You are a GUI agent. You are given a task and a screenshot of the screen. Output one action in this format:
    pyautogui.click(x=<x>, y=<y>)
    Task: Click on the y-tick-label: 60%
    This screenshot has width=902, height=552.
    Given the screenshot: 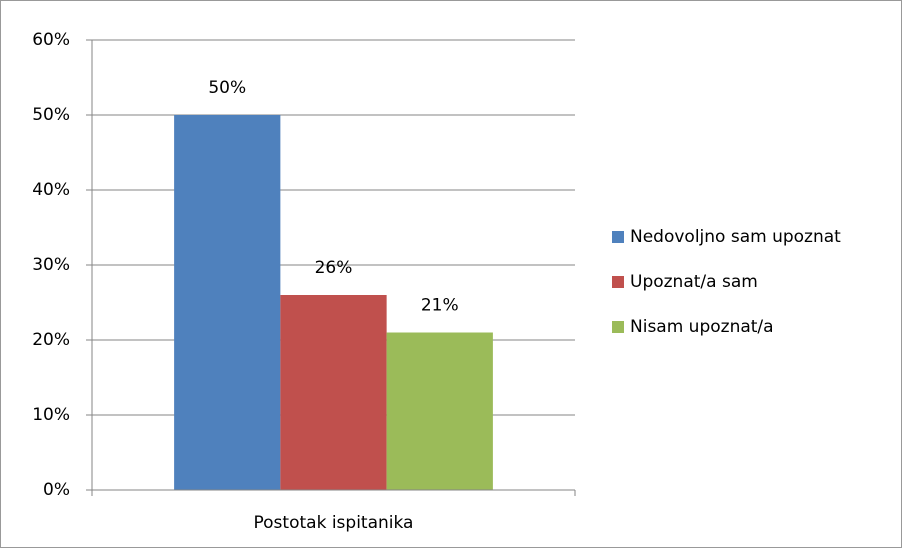 What is the action you would take?
    pyautogui.click(x=51, y=40)
    